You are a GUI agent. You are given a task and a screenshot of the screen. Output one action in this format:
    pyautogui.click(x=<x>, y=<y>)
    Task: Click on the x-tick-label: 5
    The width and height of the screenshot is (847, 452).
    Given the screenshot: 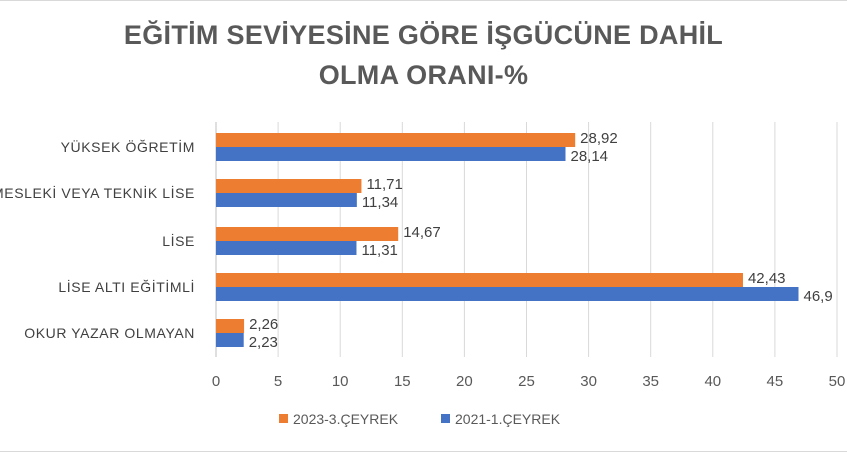 What is the action you would take?
    pyautogui.click(x=278, y=381)
    